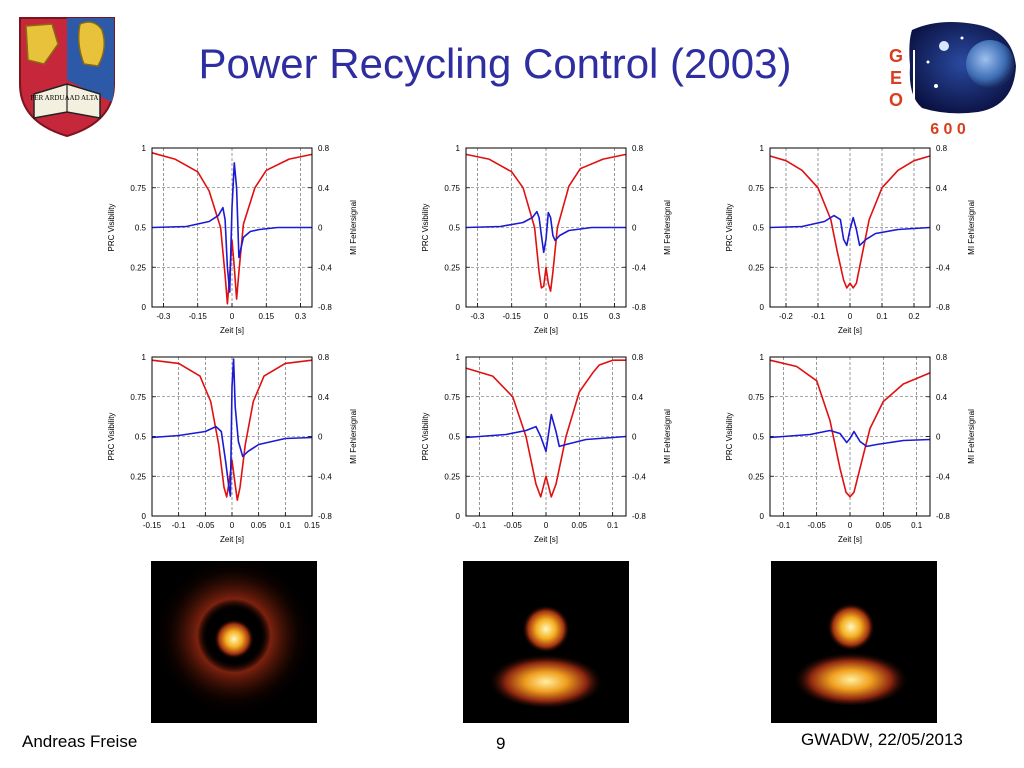  Describe the element at coordinates (938, 437) in the screenshot. I see `chart-6-y2-tick-label: 0` at that location.